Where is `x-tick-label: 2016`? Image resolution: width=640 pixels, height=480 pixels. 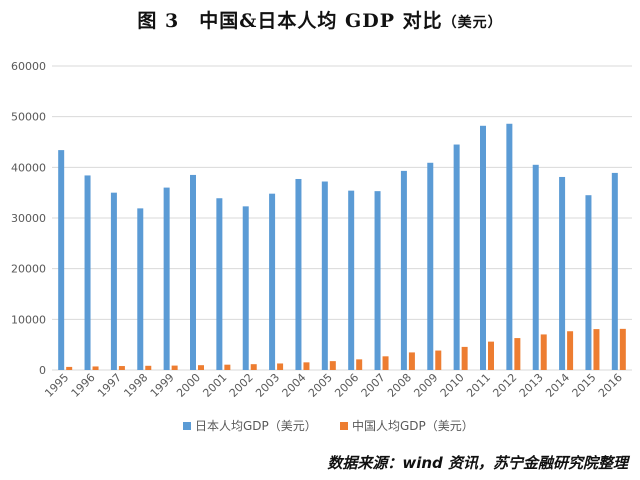
x-tick-label: 2016 is located at coordinates (610, 385).